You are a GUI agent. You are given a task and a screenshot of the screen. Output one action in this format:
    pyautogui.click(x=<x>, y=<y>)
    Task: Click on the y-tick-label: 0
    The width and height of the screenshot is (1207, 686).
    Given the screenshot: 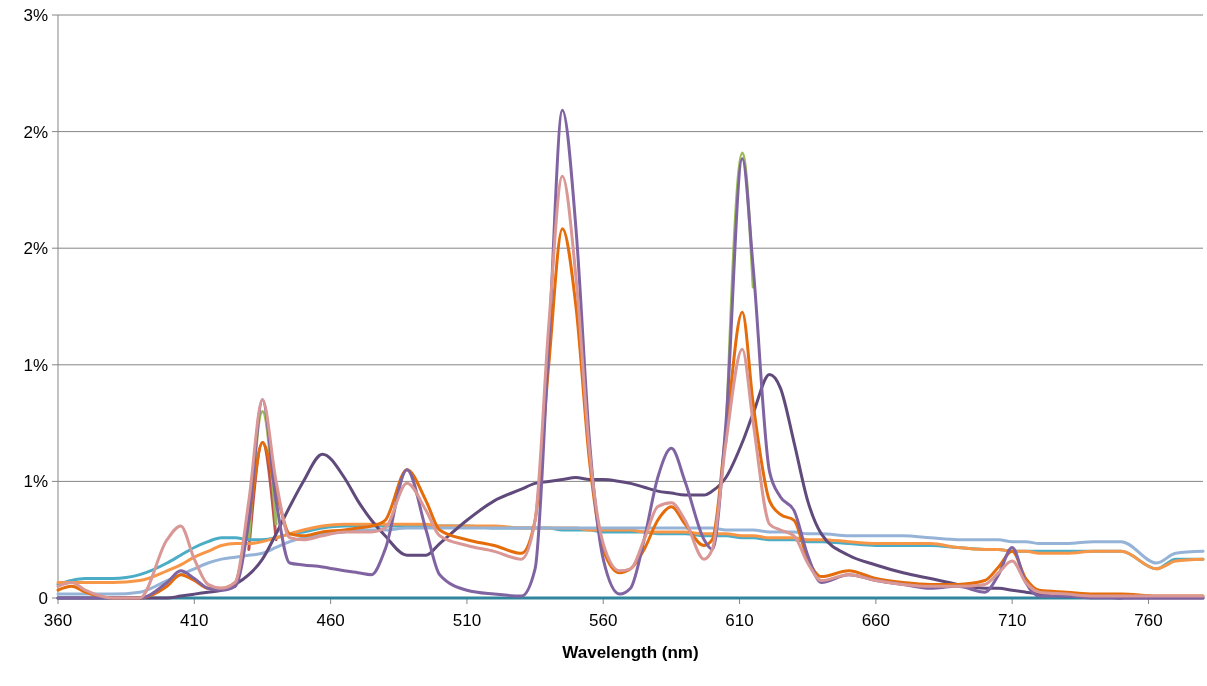 What is the action you would take?
    pyautogui.click(x=43, y=598)
    